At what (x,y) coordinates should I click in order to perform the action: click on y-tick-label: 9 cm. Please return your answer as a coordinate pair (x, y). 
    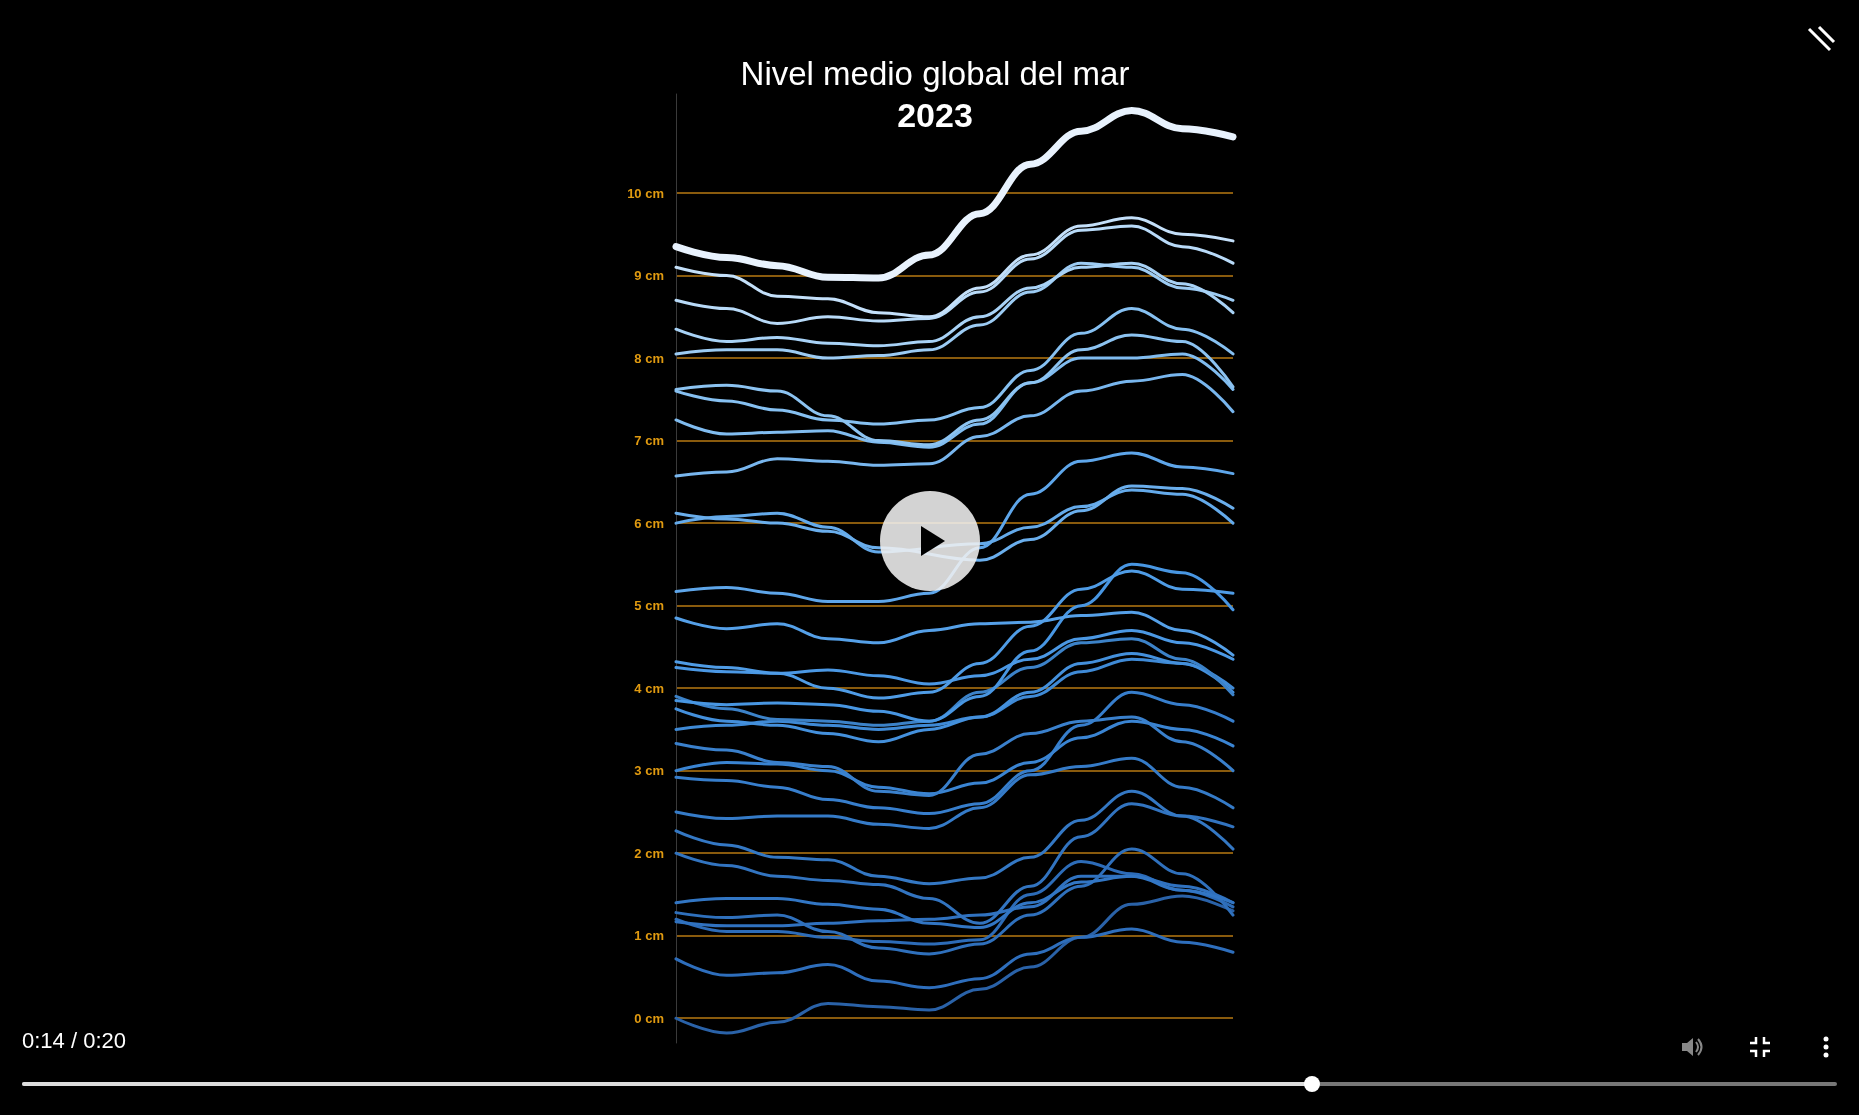
    Looking at the image, I should click on (649, 276).